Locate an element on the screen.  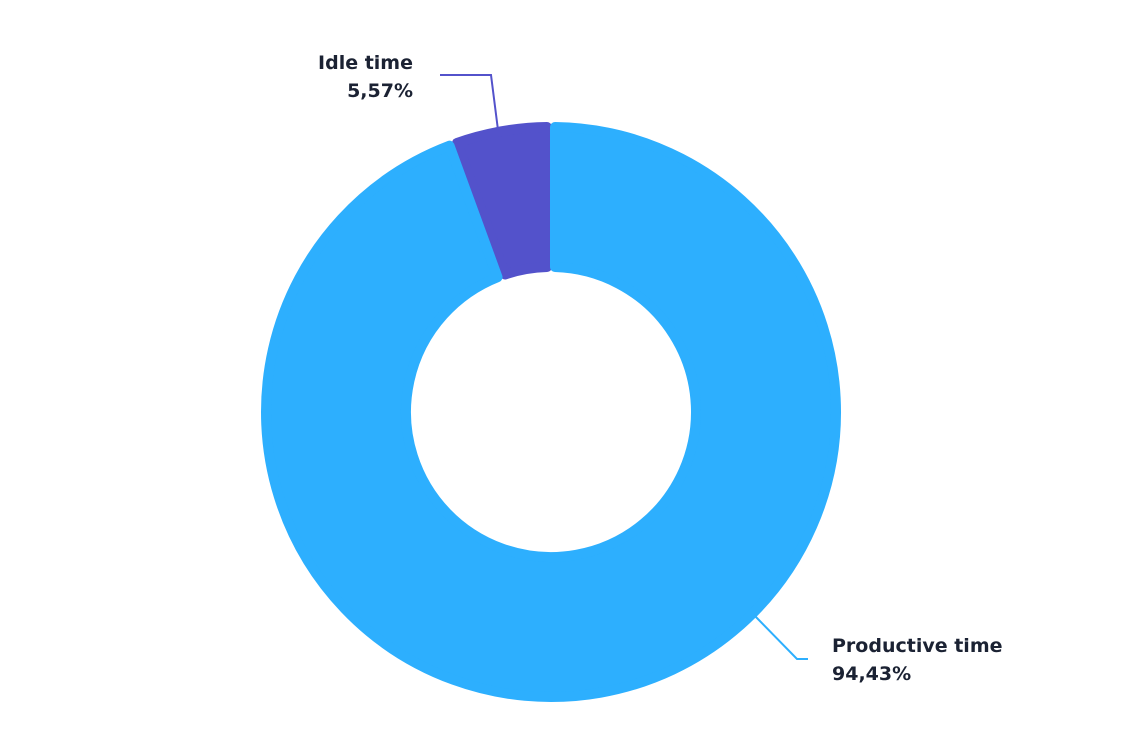
slice-idle-time is located at coordinates (502, 201).